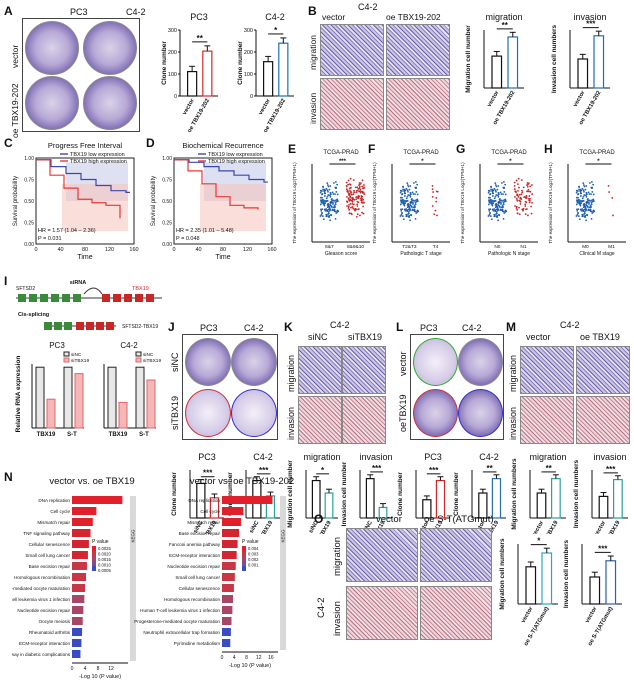 This screenshot has width=634, height=682. What do you see at coordinates (603, 370) in the screenshot?
I see `m-image-migration-oe` at bounding box center [603, 370].